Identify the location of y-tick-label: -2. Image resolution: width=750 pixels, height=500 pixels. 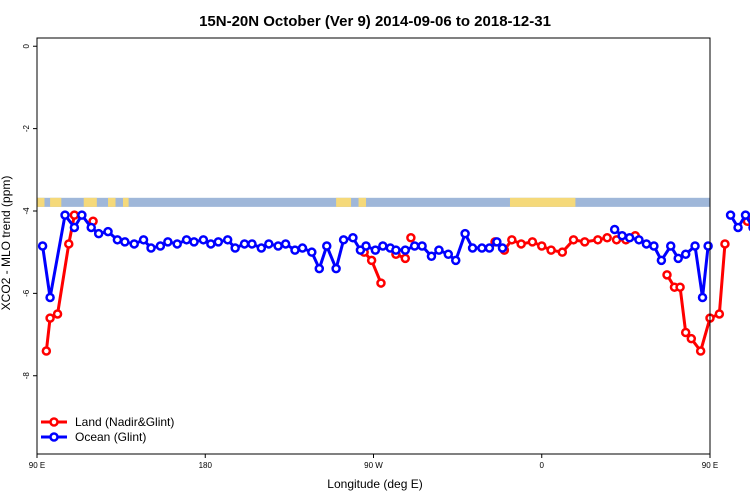
(26, 129).